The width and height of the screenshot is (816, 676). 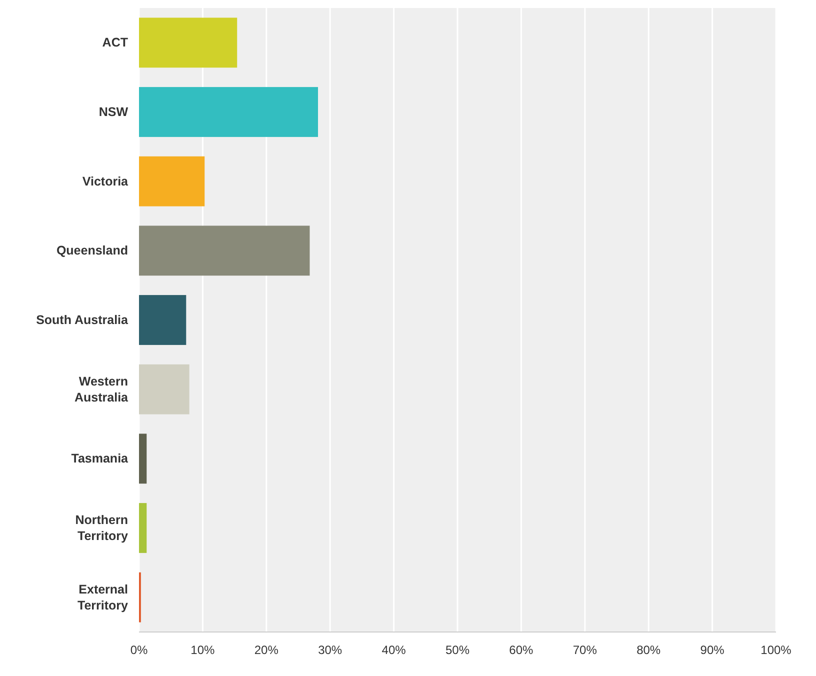 I want to click on y-tick-label: NSW, so click(x=113, y=112).